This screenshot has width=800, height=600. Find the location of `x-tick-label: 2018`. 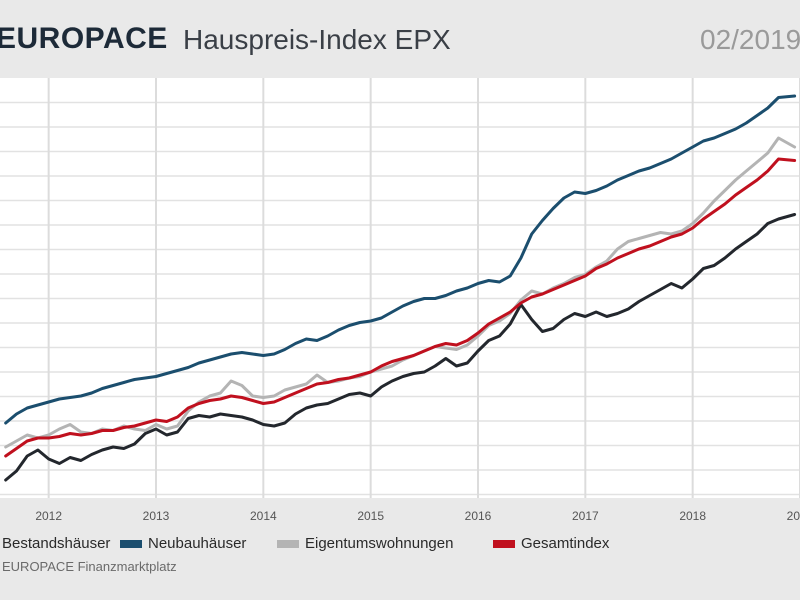

x-tick-label: 2018 is located at coordinates (692, 516).